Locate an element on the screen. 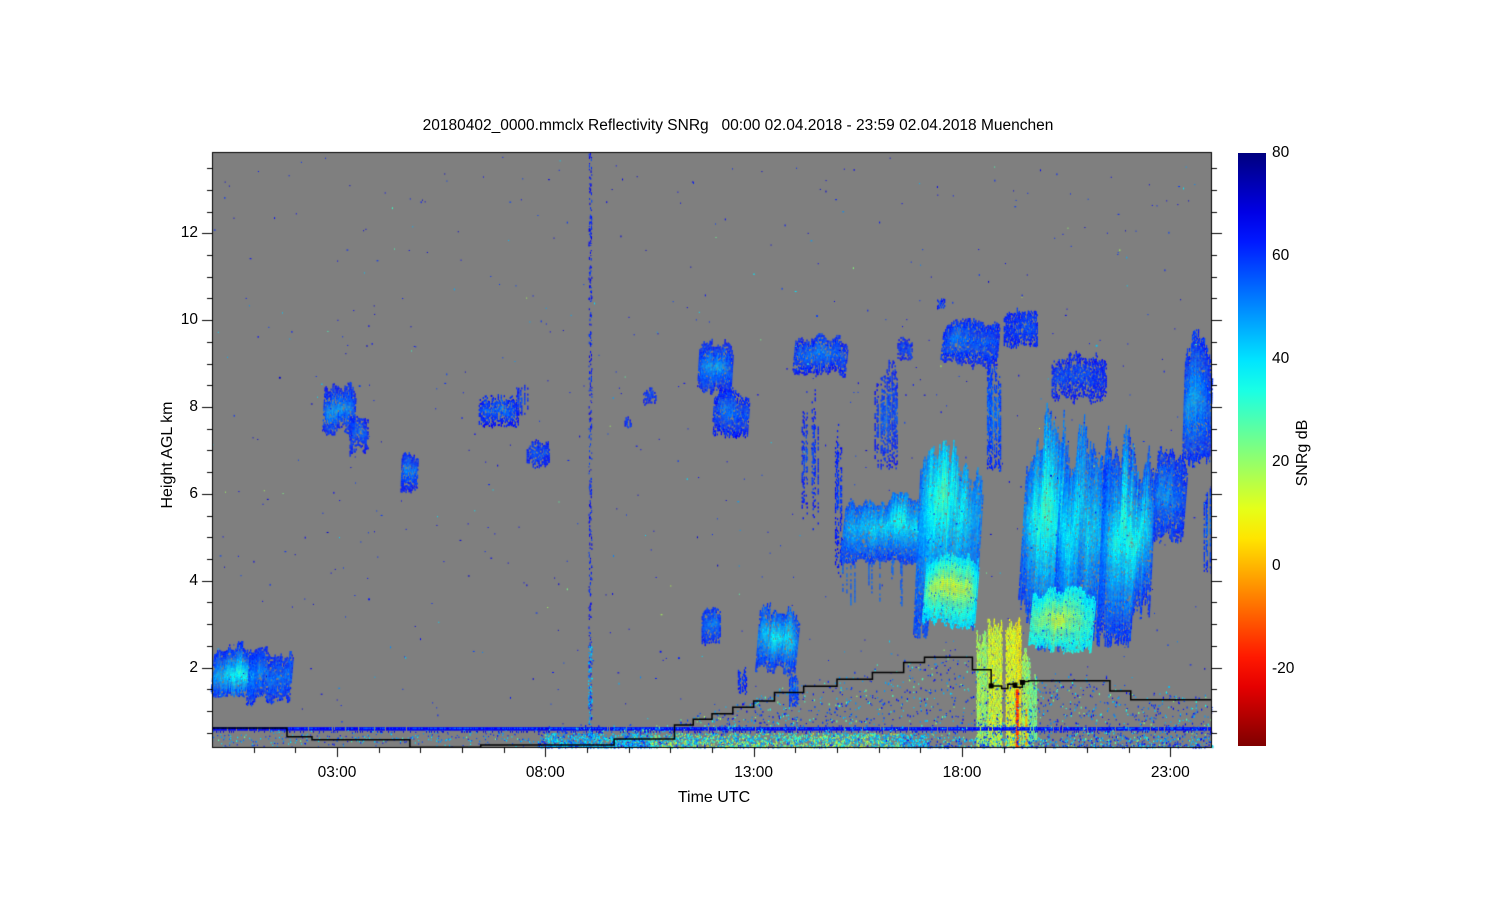 Image resolution: width=1500 pixels, height=900 pixels. colorbar-gradient is located at coordinates (1252, 449).